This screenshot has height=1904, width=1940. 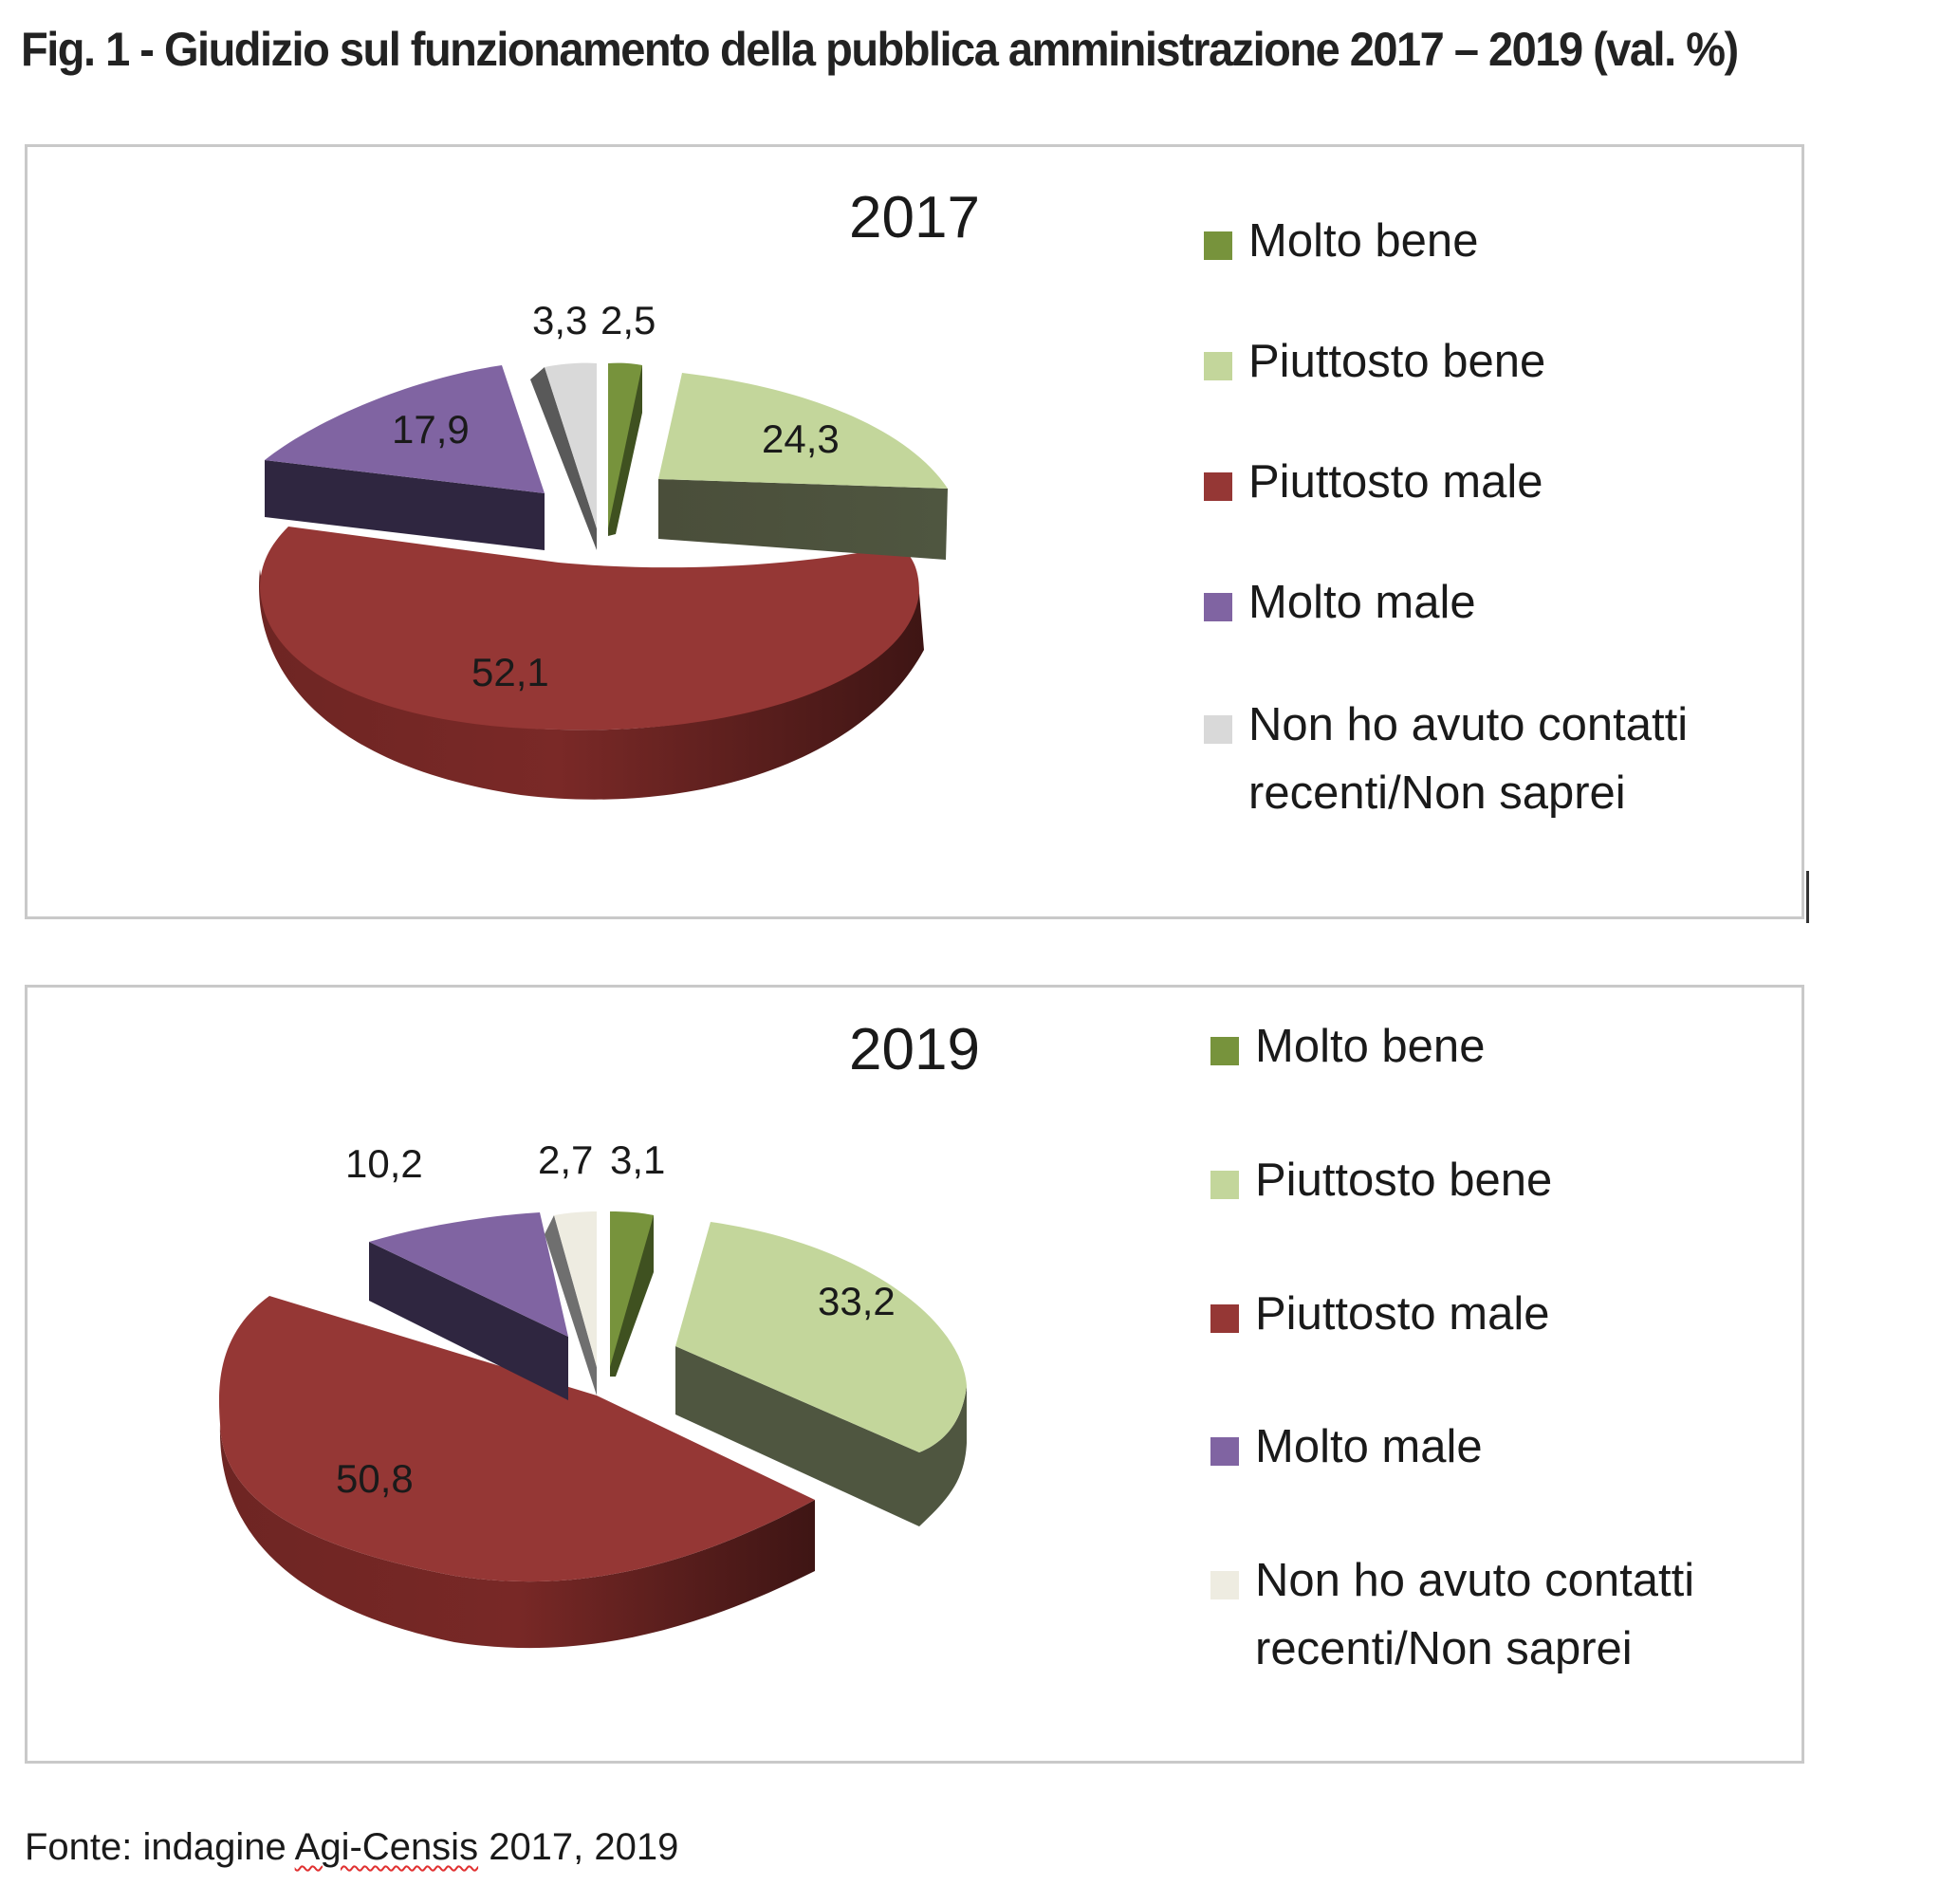 I want to click on data-label-2017-molto-male: 17,9, so click(x=431, y=429).